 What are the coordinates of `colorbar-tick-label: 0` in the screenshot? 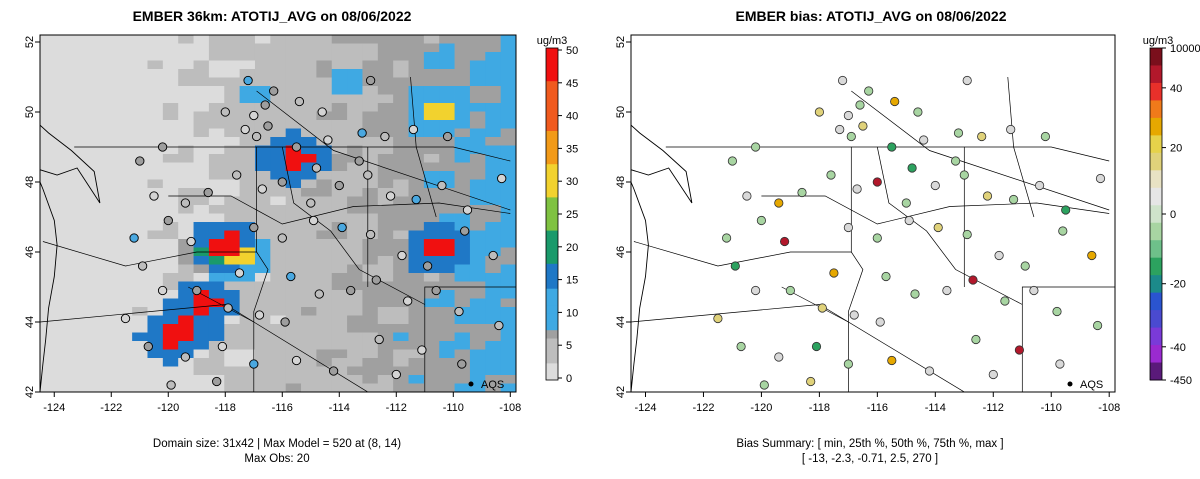 It's located at (569, 379).